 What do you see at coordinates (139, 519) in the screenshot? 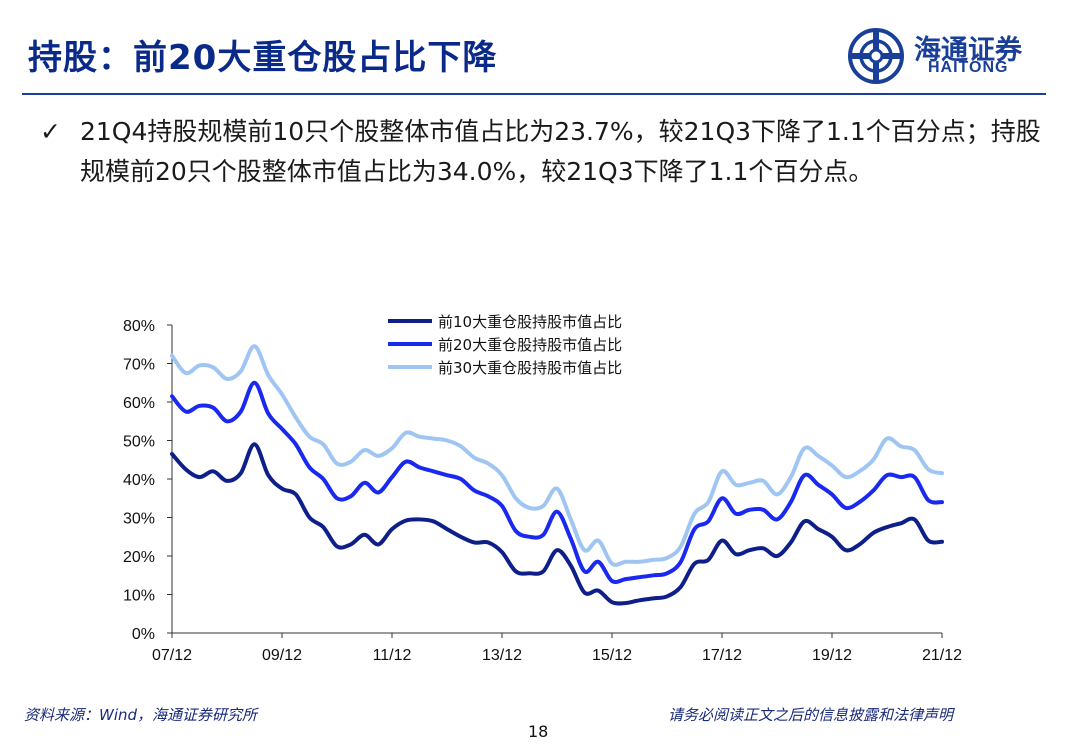
I see `y-tick-label: 30%` at bounding box center [139, 519].